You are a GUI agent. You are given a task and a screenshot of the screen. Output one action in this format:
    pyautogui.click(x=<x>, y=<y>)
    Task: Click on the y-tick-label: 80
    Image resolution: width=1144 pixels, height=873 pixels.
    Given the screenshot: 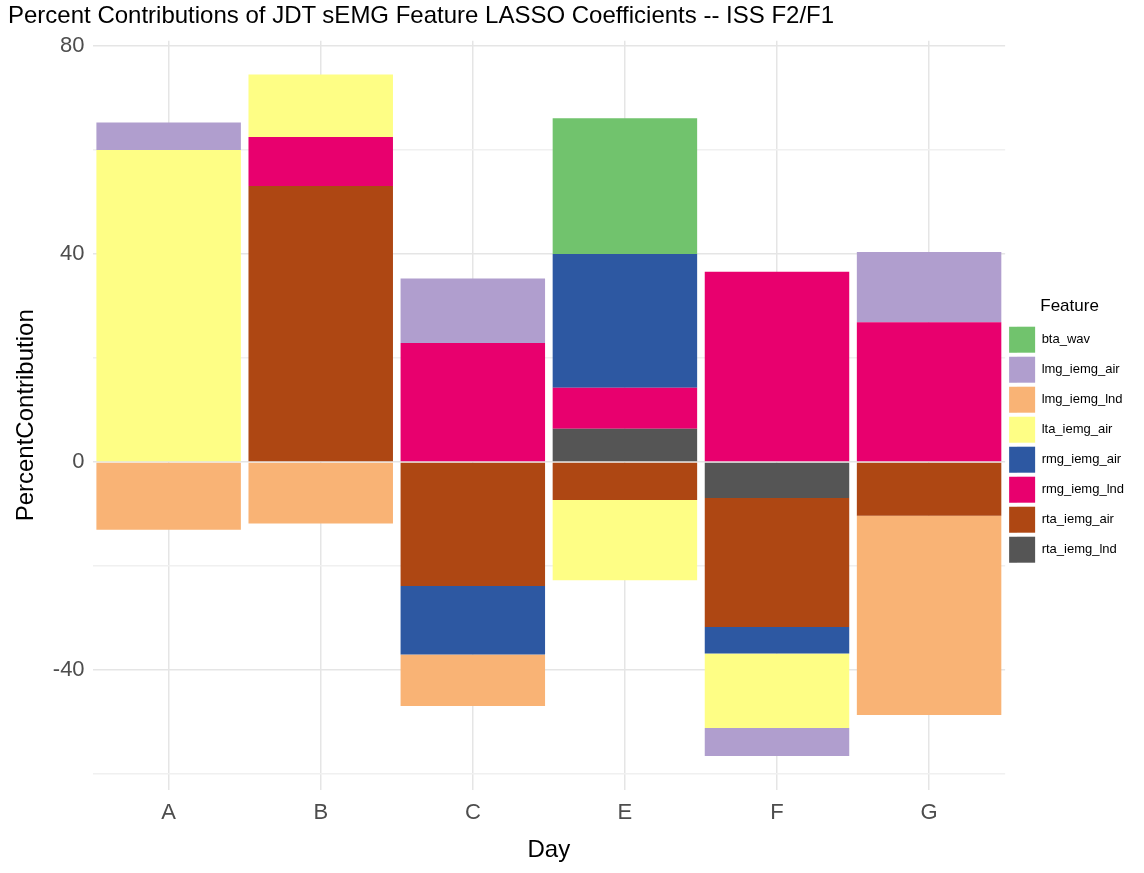 What is the action you would take?
    pyautogui.click(x=72, y=45)
    